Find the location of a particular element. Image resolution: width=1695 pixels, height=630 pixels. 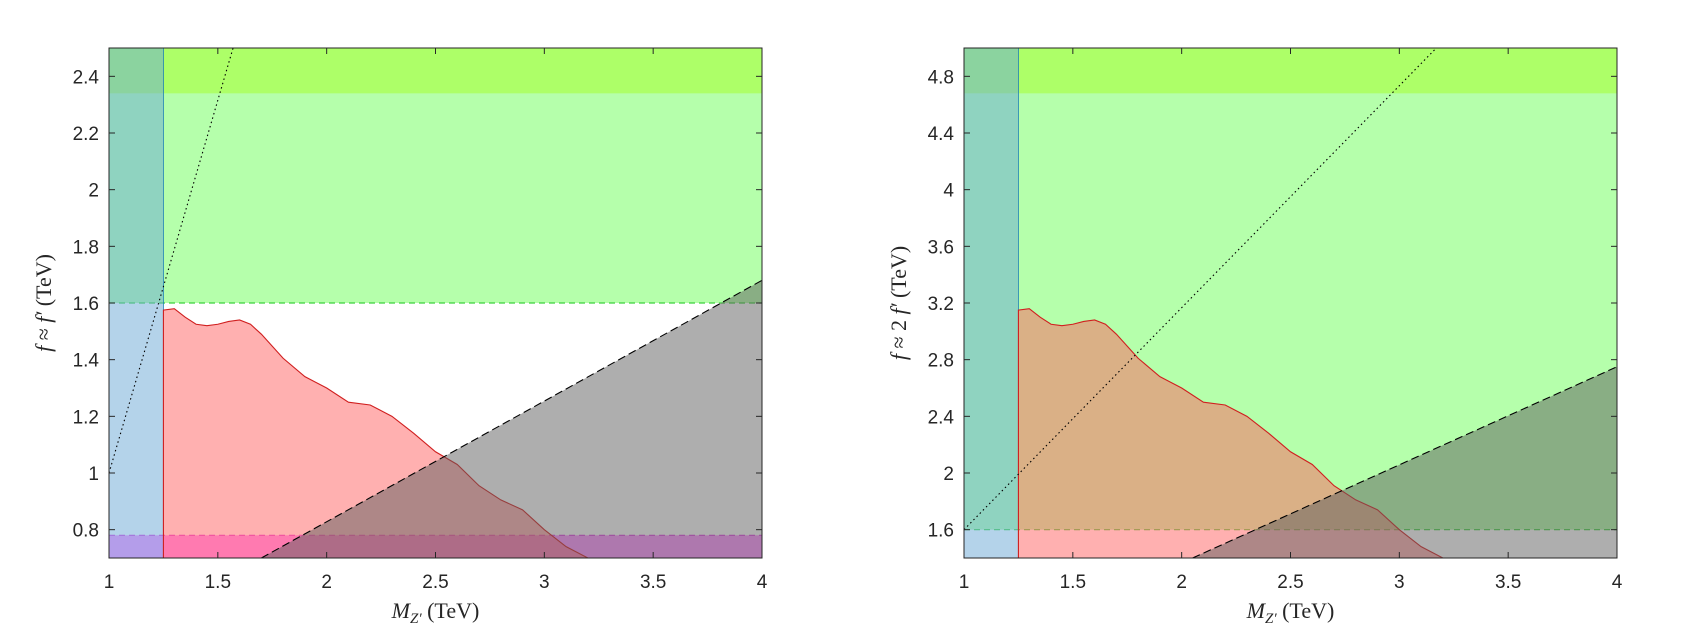

y-tick-label: 3.2 is located at coordinates (941, 304).